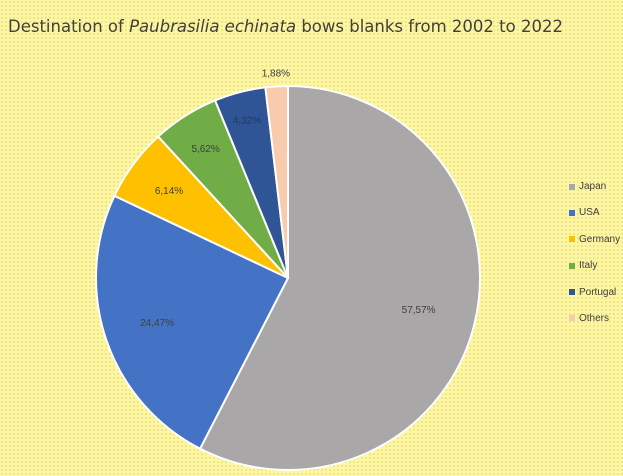 The height and width of the screenshot is (476, 623). What do you see at coordinates (572, 292) in the screenshot?
I see `legend-swatch-portugal` at bounding box center [572, 292].